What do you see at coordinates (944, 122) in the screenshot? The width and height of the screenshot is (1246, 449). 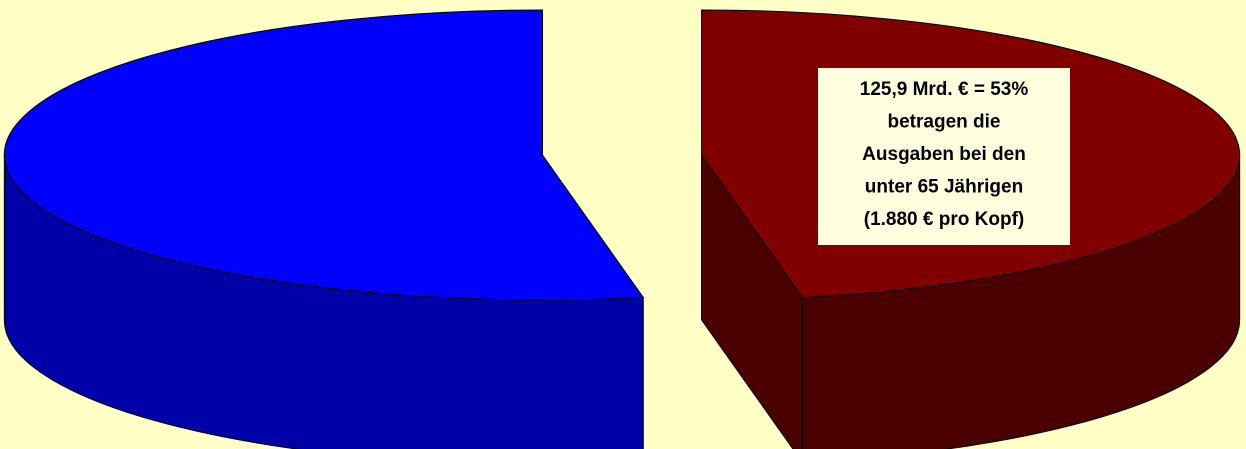 I see `annotation: betragen die` at bounding box center [944, 122].